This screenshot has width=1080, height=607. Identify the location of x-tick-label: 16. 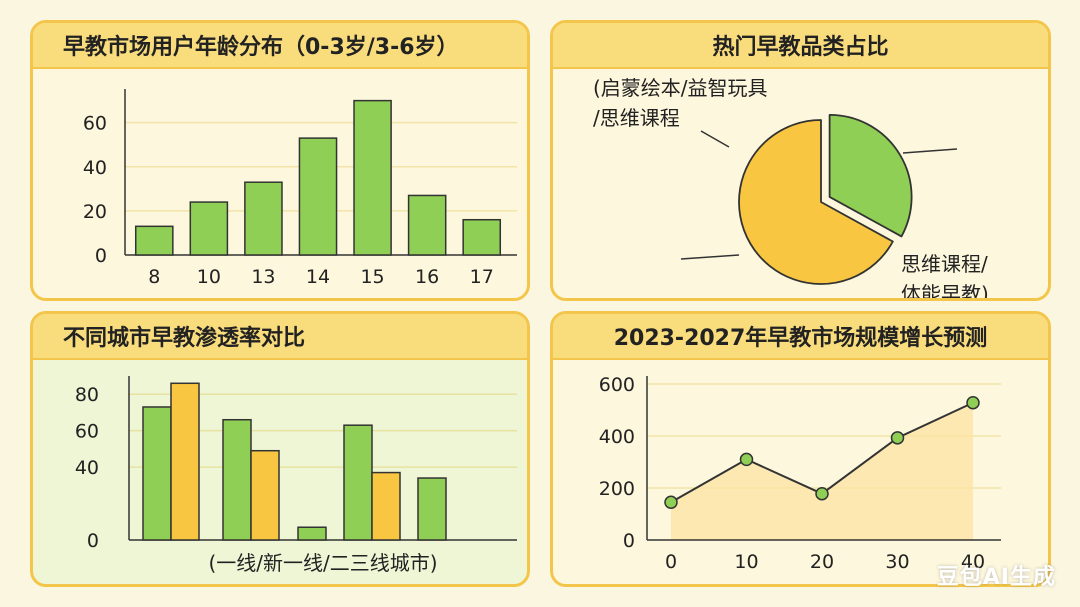
(427, 277).